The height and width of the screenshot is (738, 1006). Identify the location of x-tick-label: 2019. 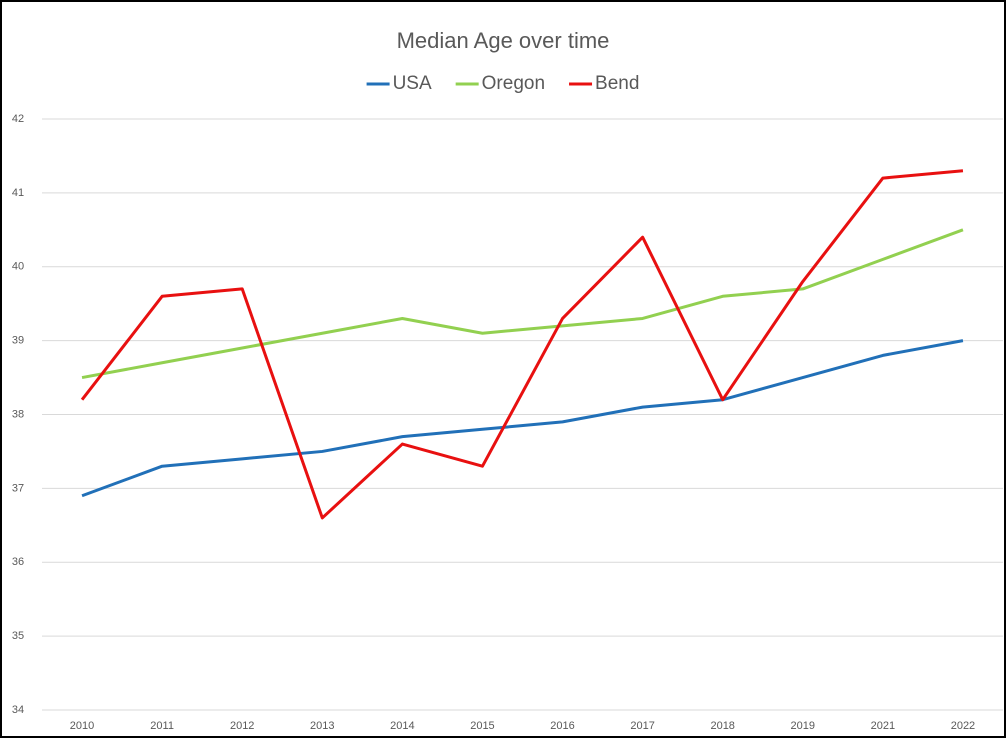
(803, 726).